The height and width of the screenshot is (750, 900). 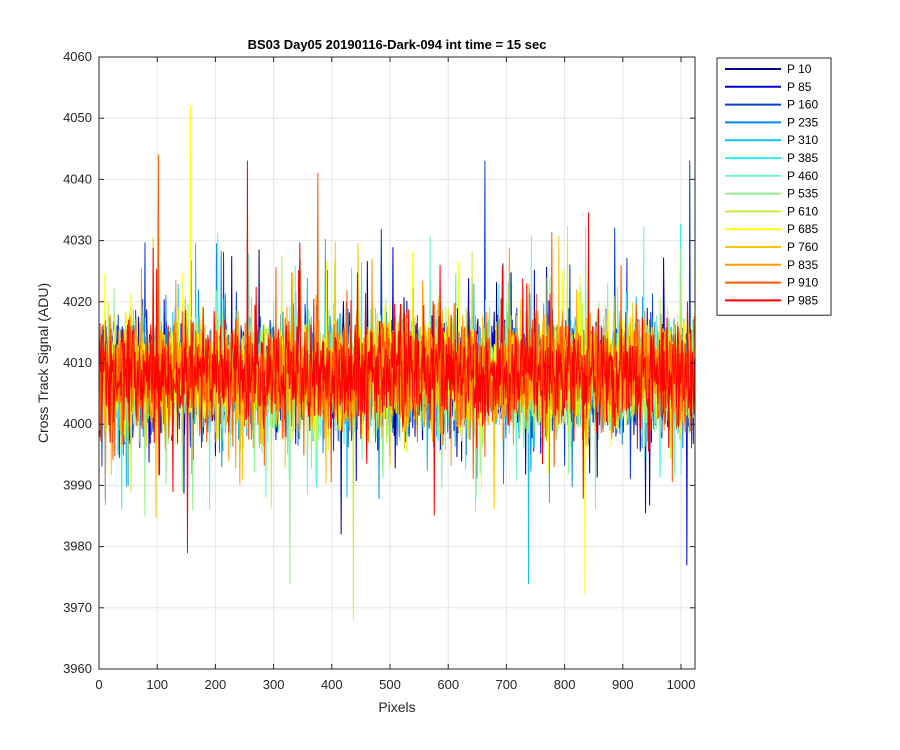 What do you see at coordinates (390, 684) in the screenshot?
I see `x-tick-label: 500` at bounding box center [390, 684].